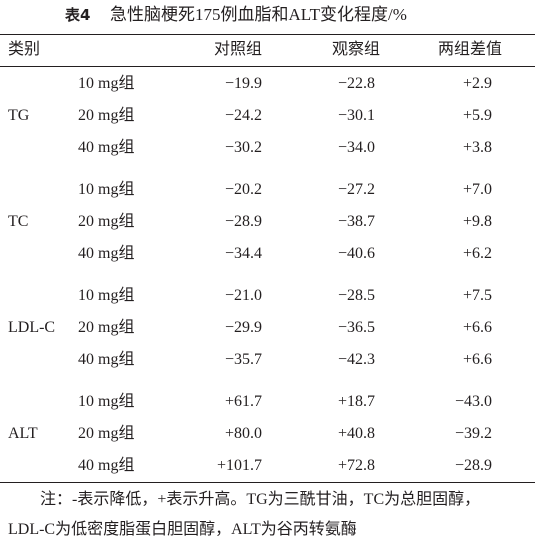  What do you see at coordinates (469, 49) in the screenshot?
I see `header-cell: 两组差值` at bounding box center [469, 49].